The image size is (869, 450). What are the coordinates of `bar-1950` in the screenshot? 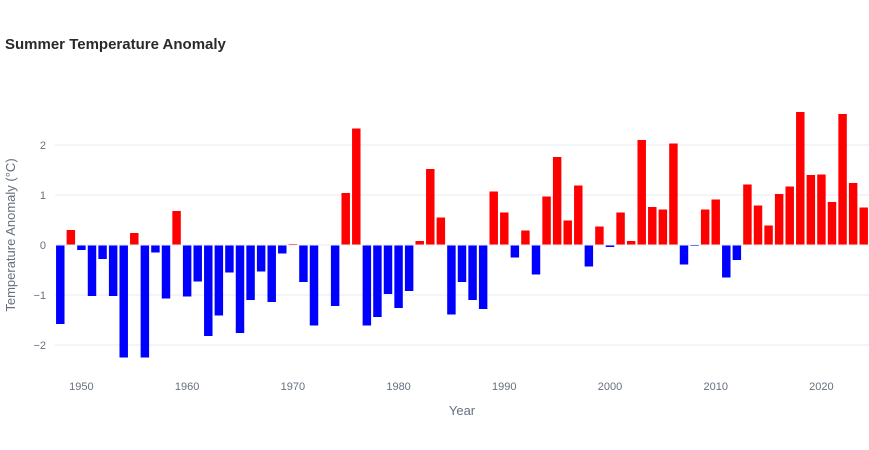 It's located at (81, 247).